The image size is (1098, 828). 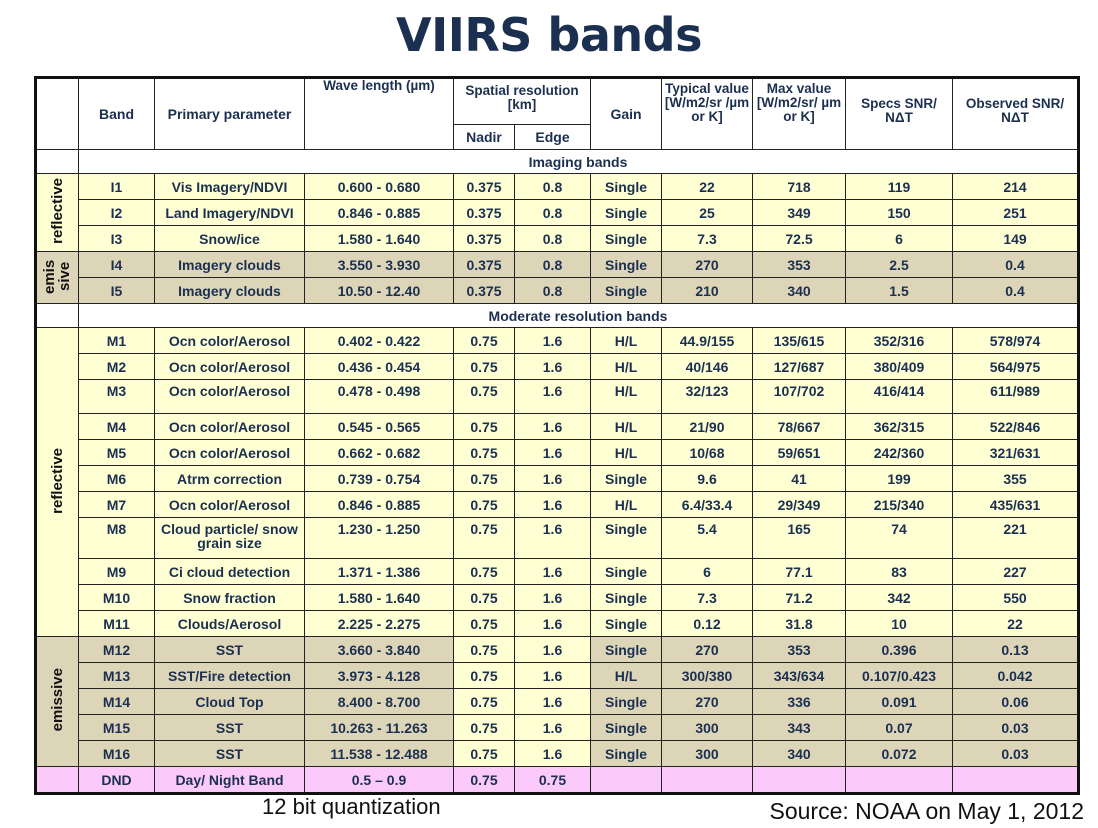 What do you see at coordinates (799, 396) in the screenshot?
I see `cell-max: 107/702` at bounding box center [799, 396].